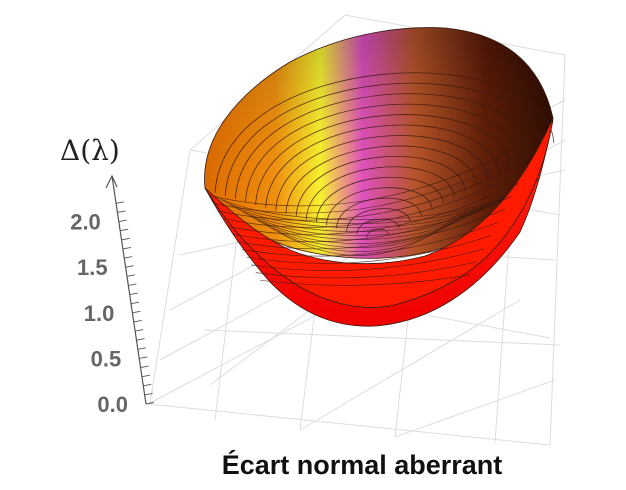 The width and height of the screenshot is (626, 490). I want to click on z-tick-label: 1.0, so click(99, 313).